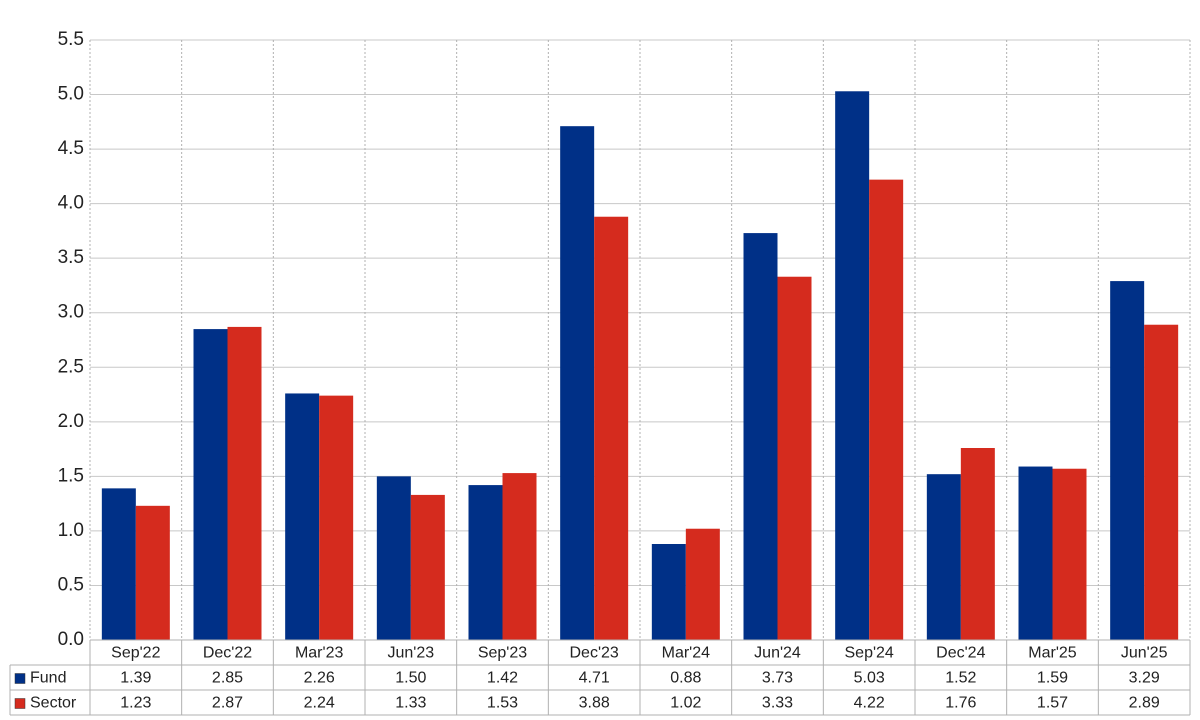 This screenshot has height=720, width=1200. I want to click on y-tick-label: 4.5, so click(71, 148).